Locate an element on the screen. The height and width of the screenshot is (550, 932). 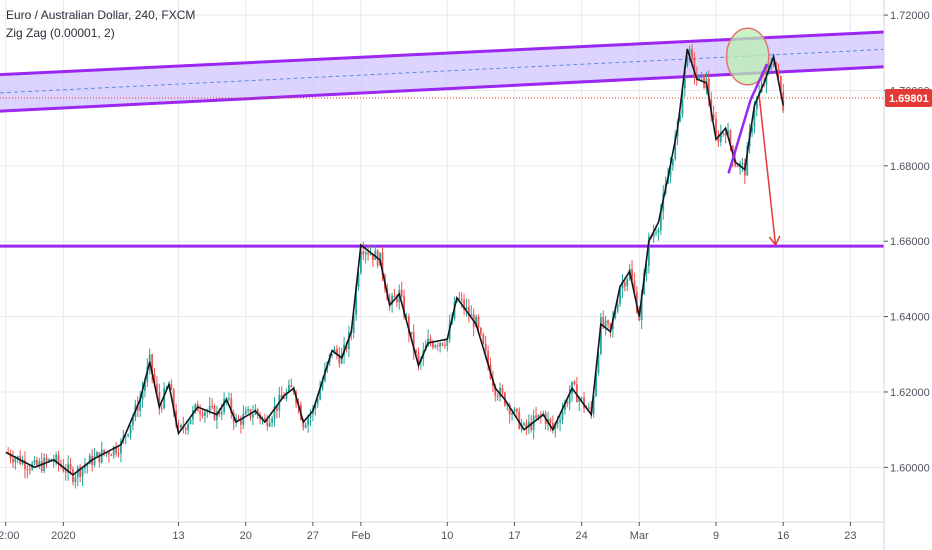
x-tick-label: 23 is located at coordinates (850, 536).